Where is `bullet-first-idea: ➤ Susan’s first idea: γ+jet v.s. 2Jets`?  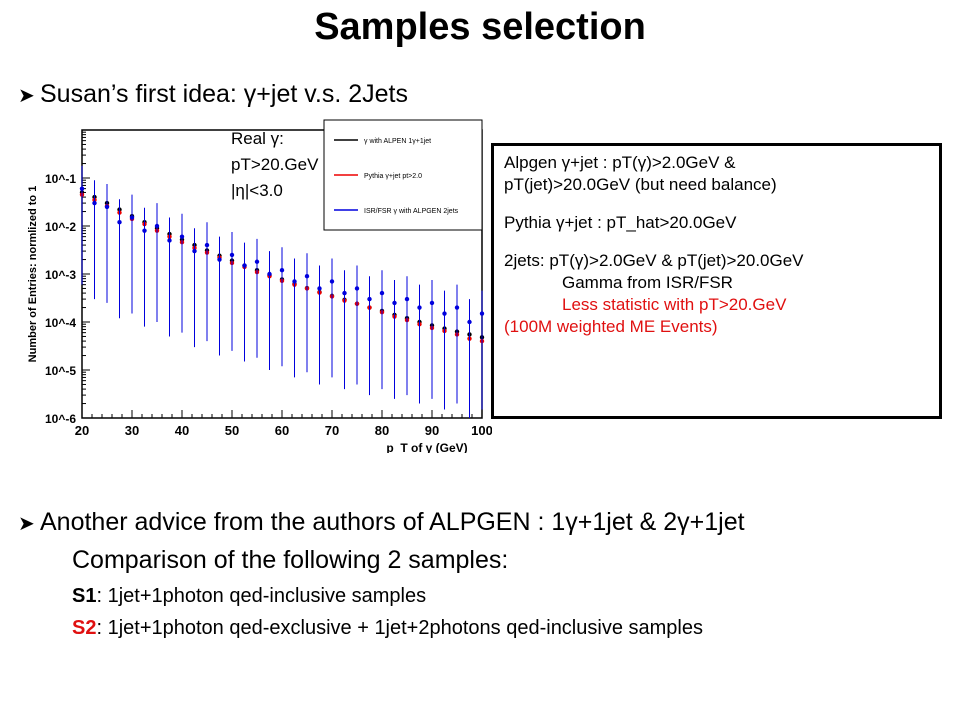
bullet-first-idea: ➤ Susan’s first idea: γ+jet v.s. 2Jets is located at coordinates (213, 94).